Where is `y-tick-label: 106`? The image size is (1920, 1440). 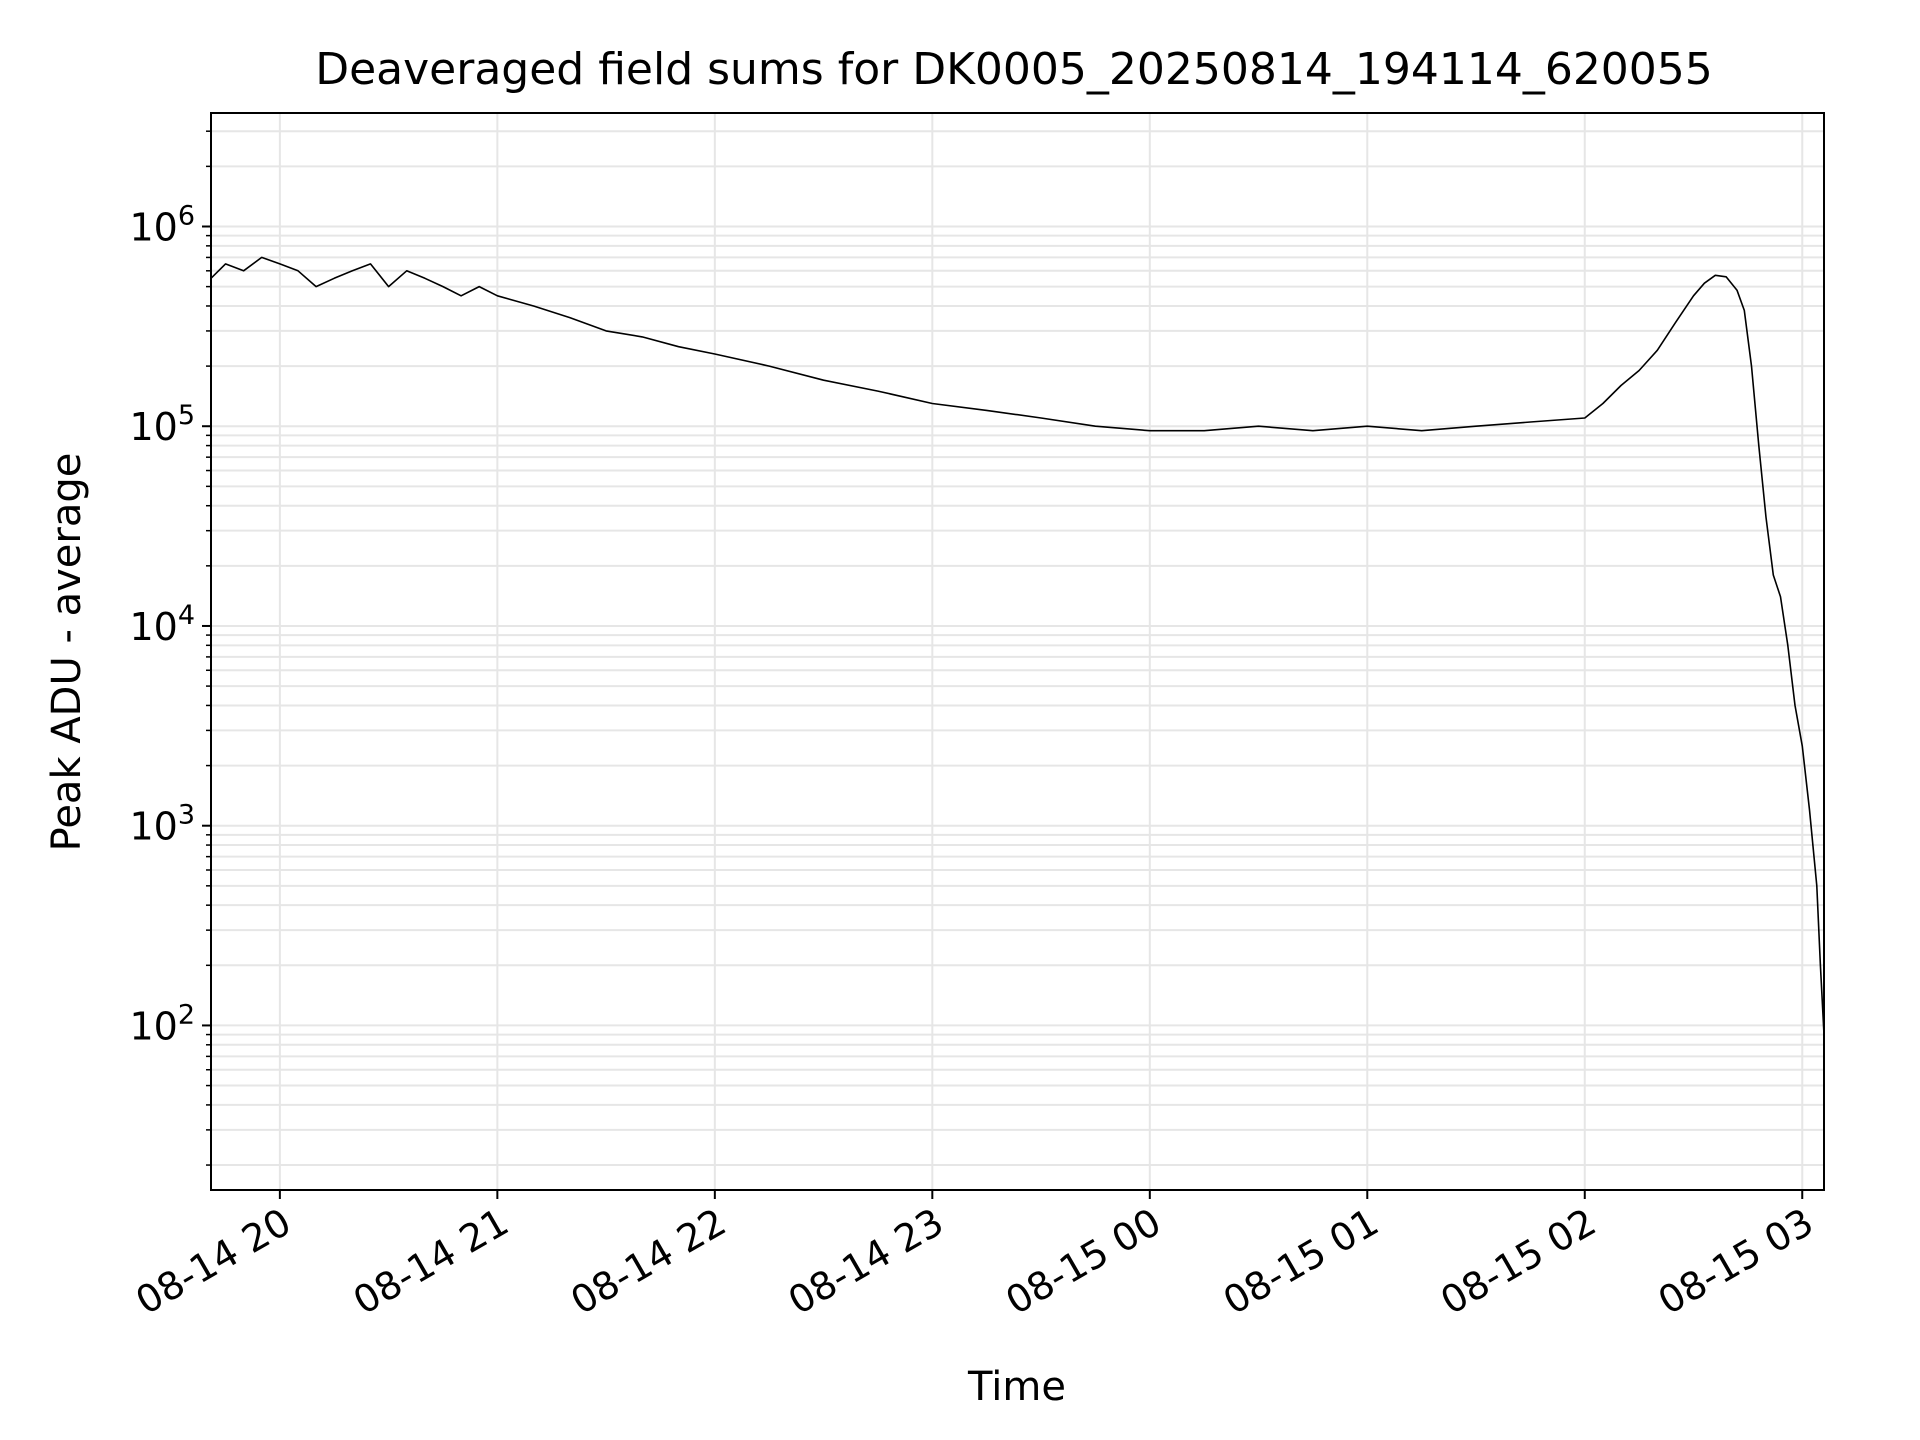 y-tick-label: 106 is located at coordinates (162, 224).